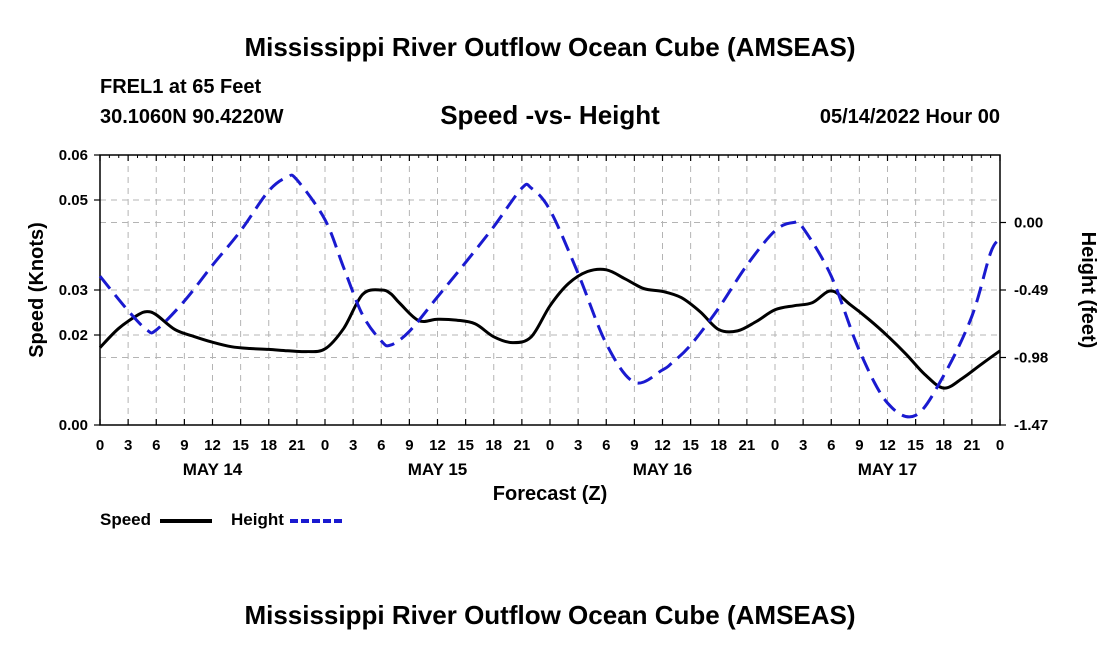 The width and height of the screenshot is (1100, 650). I want to click on station-label: FREL1 at 65 Feet, so click(181, 87).